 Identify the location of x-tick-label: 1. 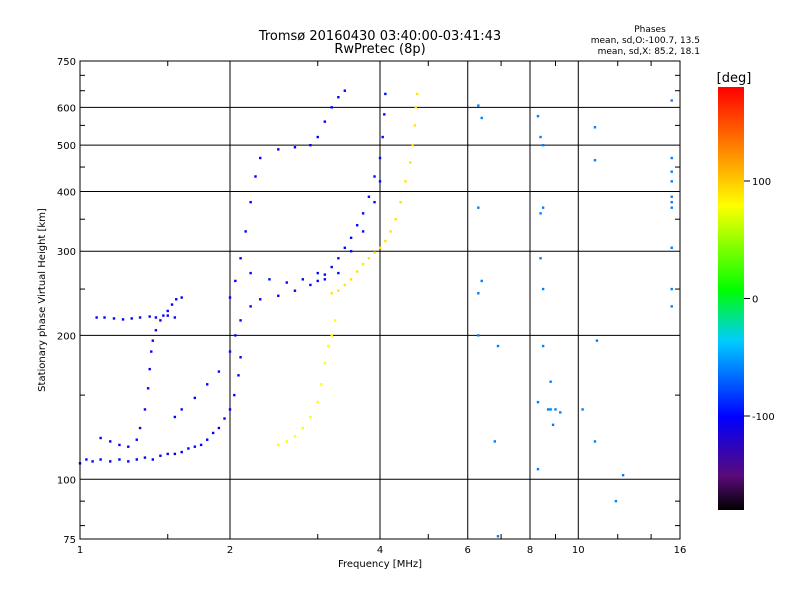
(80, 550).